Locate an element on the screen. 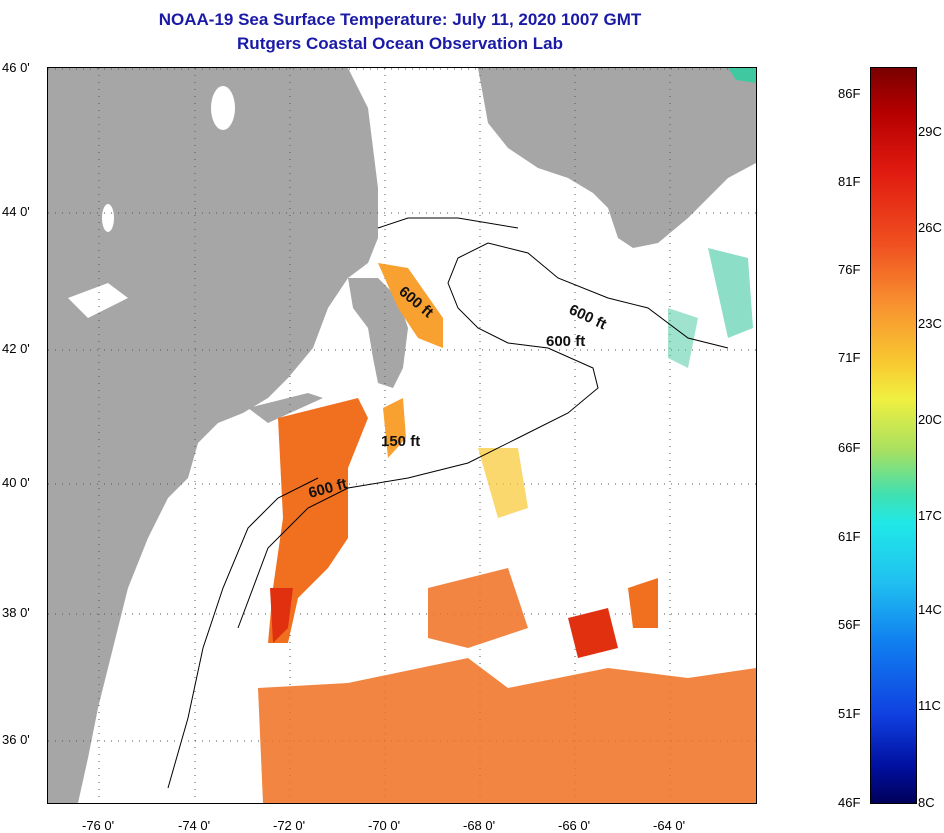 The width and height of the screenshot is (944, 833). lat-label: 44 0' is located at coordinates (16, 211).